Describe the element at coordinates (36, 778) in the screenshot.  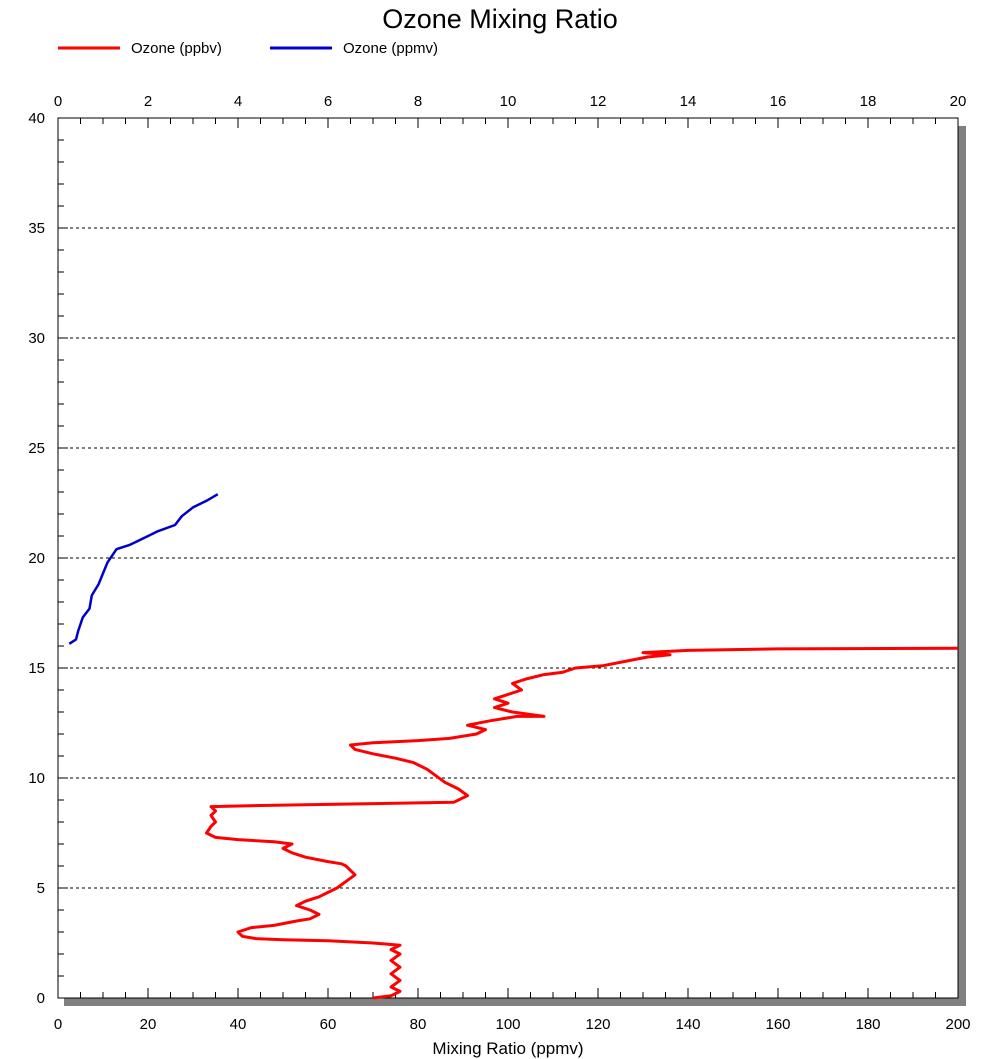
I see `left-axis-tick-label: 10` at that location.